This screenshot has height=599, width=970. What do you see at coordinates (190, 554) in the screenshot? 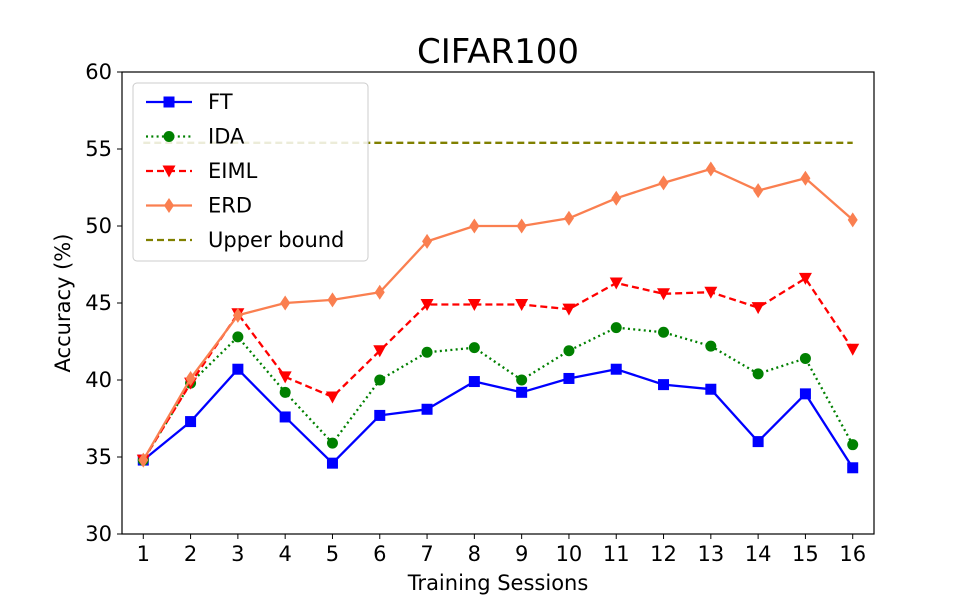
I see `x-tick-label: 2` at bounding box center [190, 554].